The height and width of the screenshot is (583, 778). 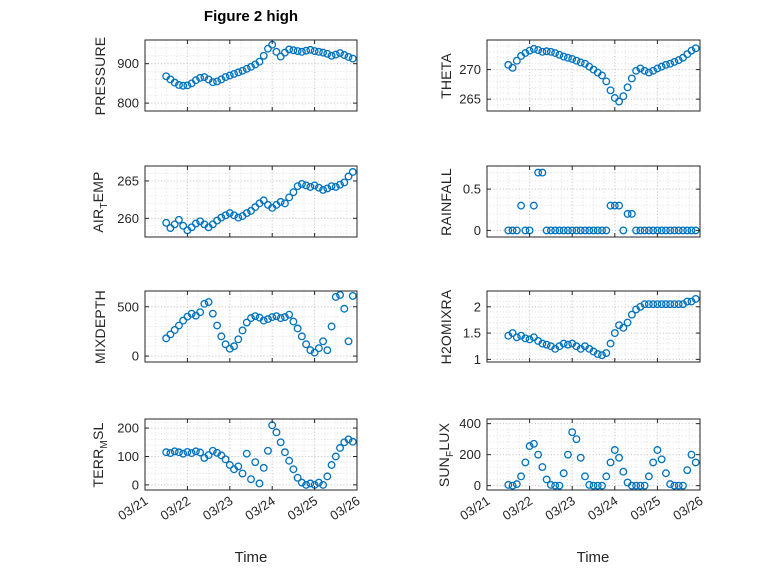 What do you see at coordinates (472, 189) in the screenshot?
I see `y-tick-label: 0.5` at bounding box center [472, 189].